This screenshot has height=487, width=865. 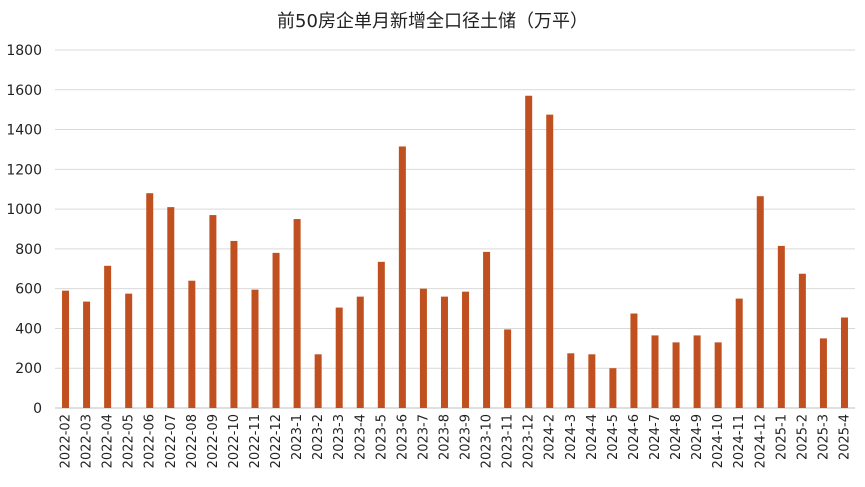 What do you see at coordinates (432, 21) in the screenshot?
I see `chart-title: 前50房企单月新增全口径土储（万平）` at bounding box center [432, 21].